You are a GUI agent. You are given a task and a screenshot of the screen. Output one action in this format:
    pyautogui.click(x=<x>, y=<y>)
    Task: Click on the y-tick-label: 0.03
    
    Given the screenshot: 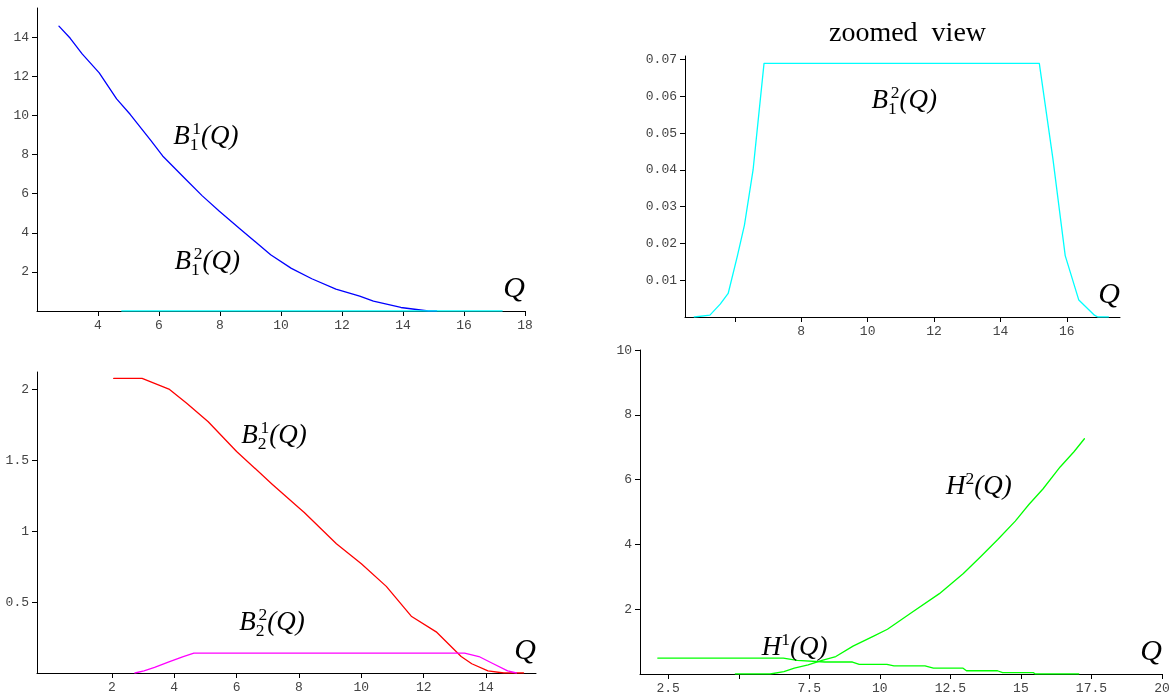 What is the action you would take?
    pyautogui.click(x=661, y=207)
    